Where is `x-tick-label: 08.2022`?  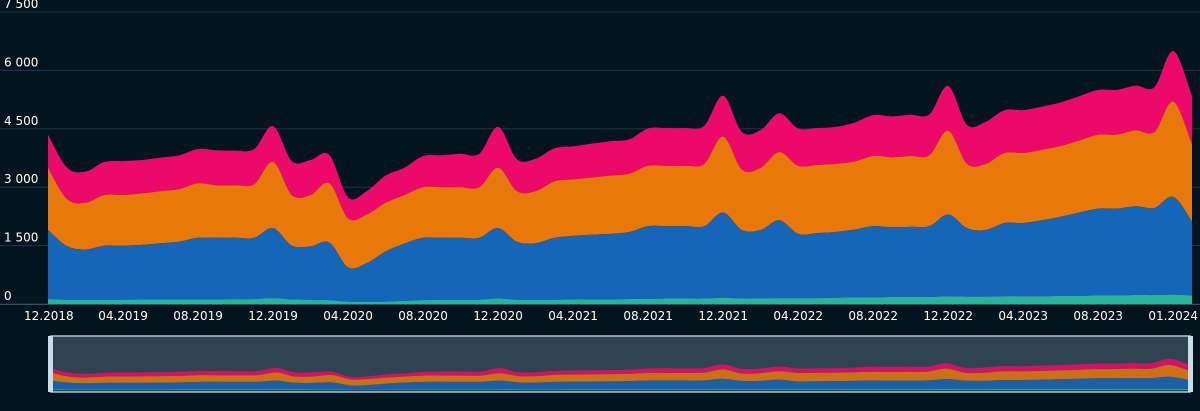 x-tick-label: 08.2022 is located at coordinates (873, 316).